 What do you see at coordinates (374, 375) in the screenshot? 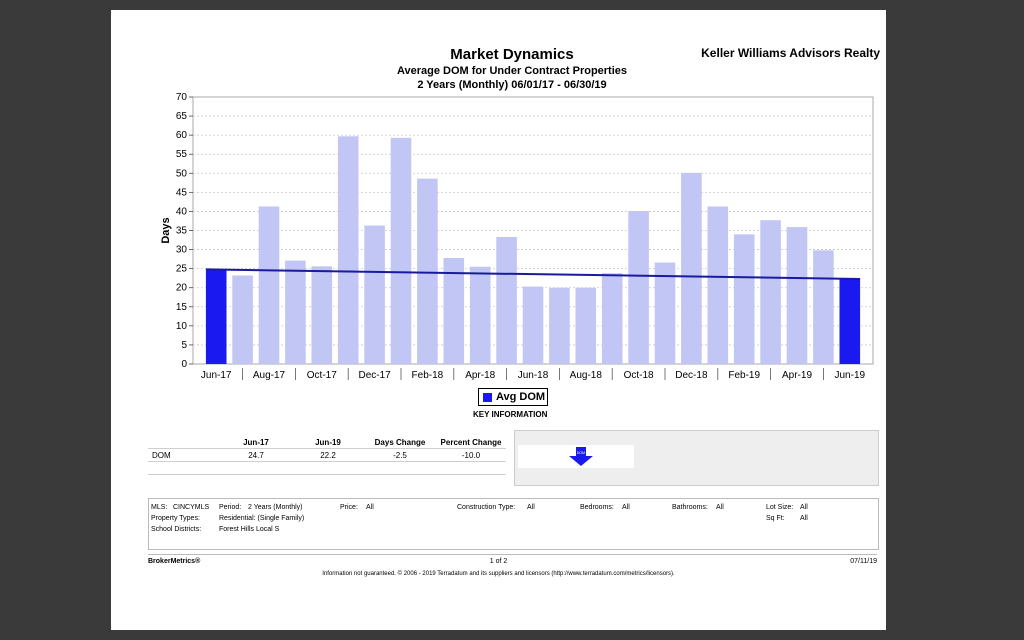
I see `x-tick-label: Dec-17` at bounding box center [374, 375].